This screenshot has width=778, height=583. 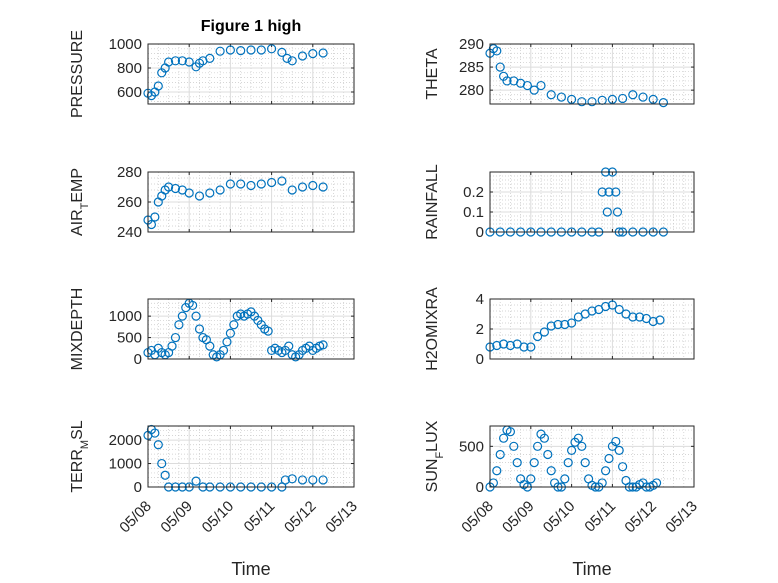 What do you see at coordinates (129, 232) in the screenshot?
I see `y-tick-label: 240` at bounding box center [129, 232].